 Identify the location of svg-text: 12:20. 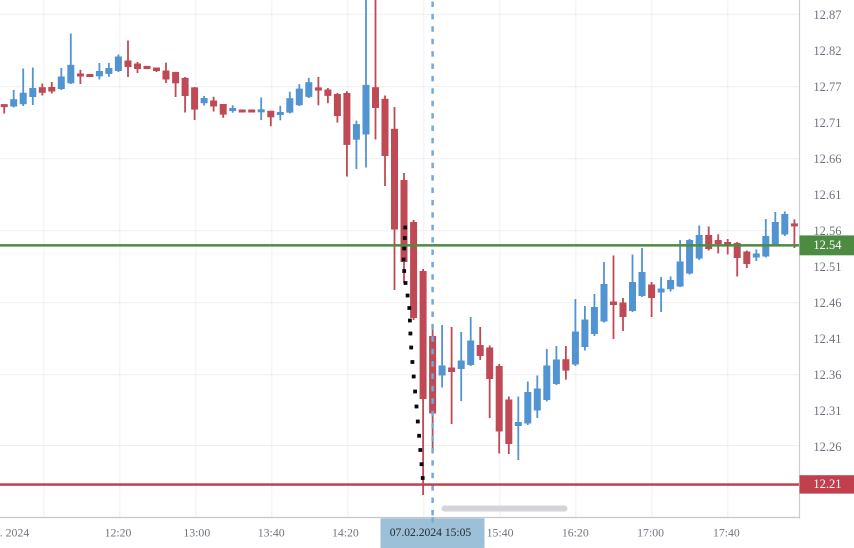
(118, 532).